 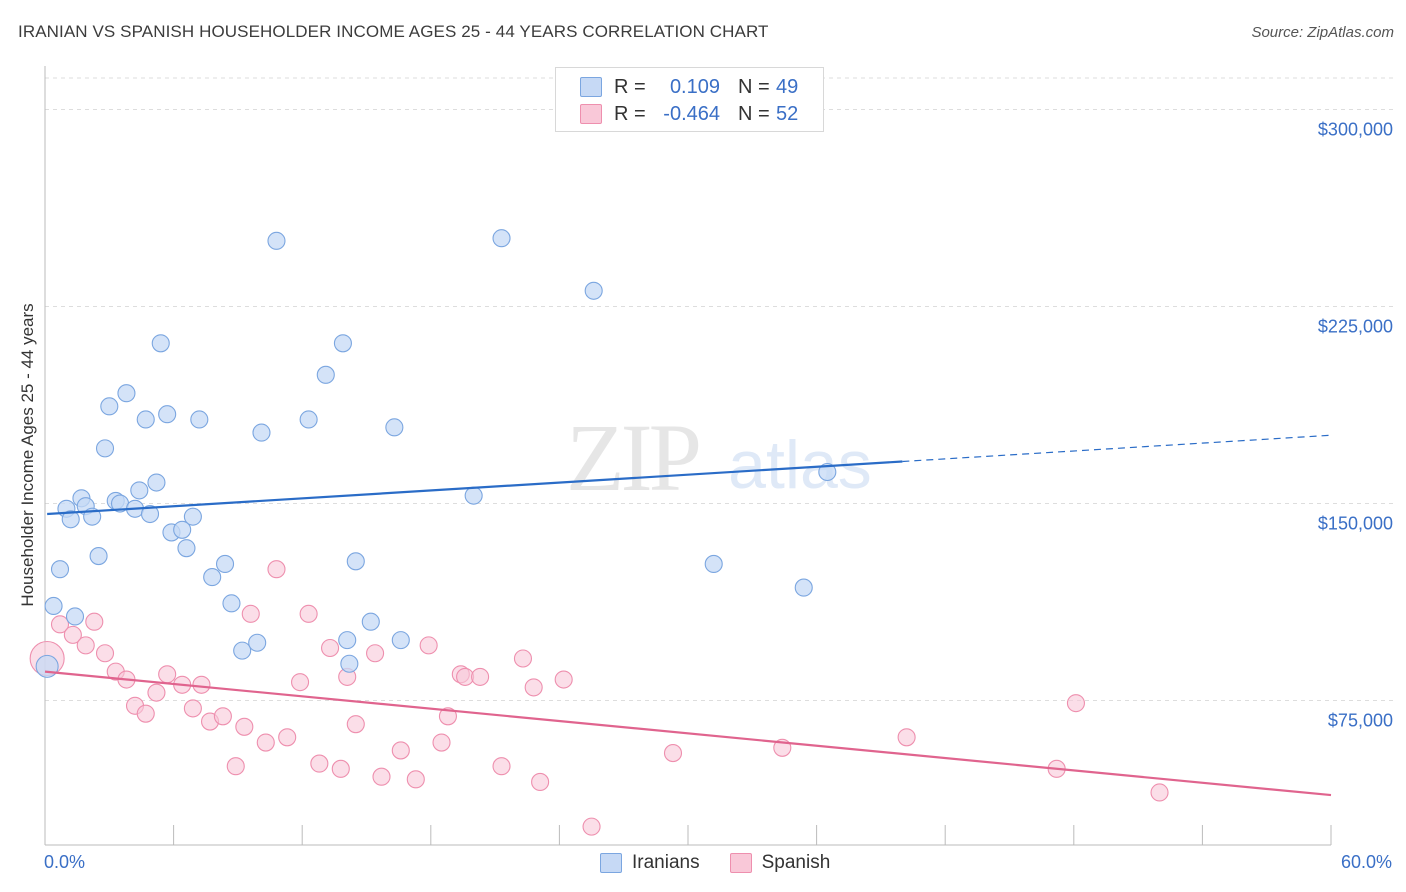 What do you see at coordinates (591, 114) in the screenshot?
I see `legend-swatch-spanish` at bounding box center [591, 114].